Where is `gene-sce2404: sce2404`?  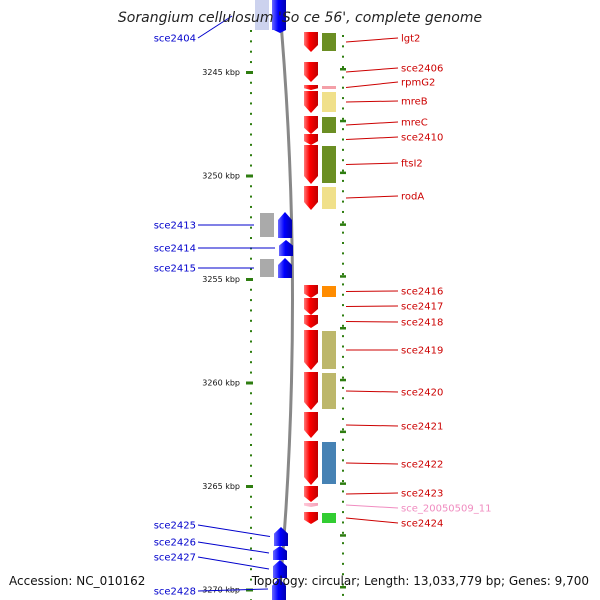 gene-sce2404: sce2404 is located at coordinates (220, 22).